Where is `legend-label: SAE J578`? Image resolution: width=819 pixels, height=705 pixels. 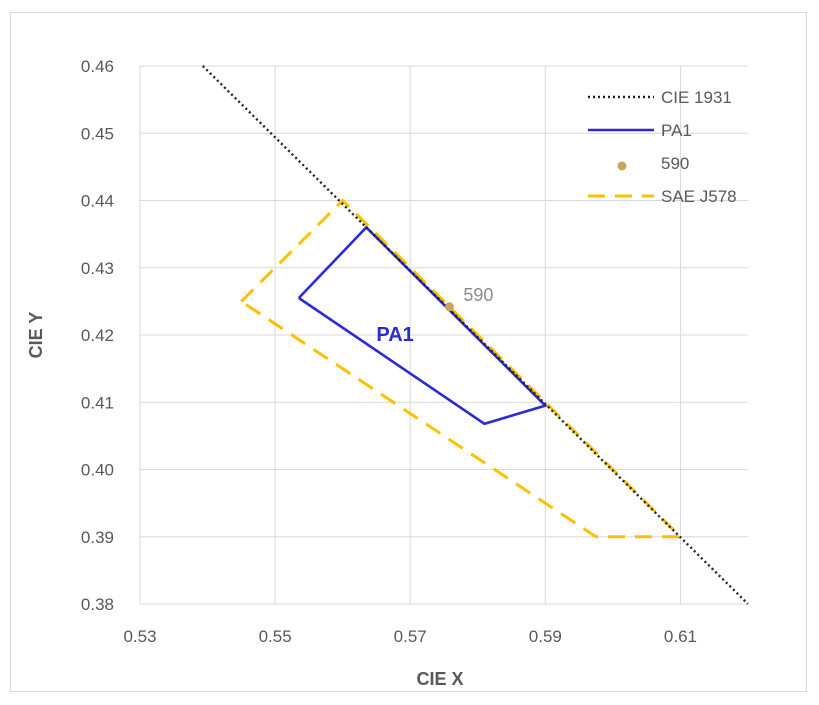
legend-label: SAE J578 is located at coordinates (699, 196).